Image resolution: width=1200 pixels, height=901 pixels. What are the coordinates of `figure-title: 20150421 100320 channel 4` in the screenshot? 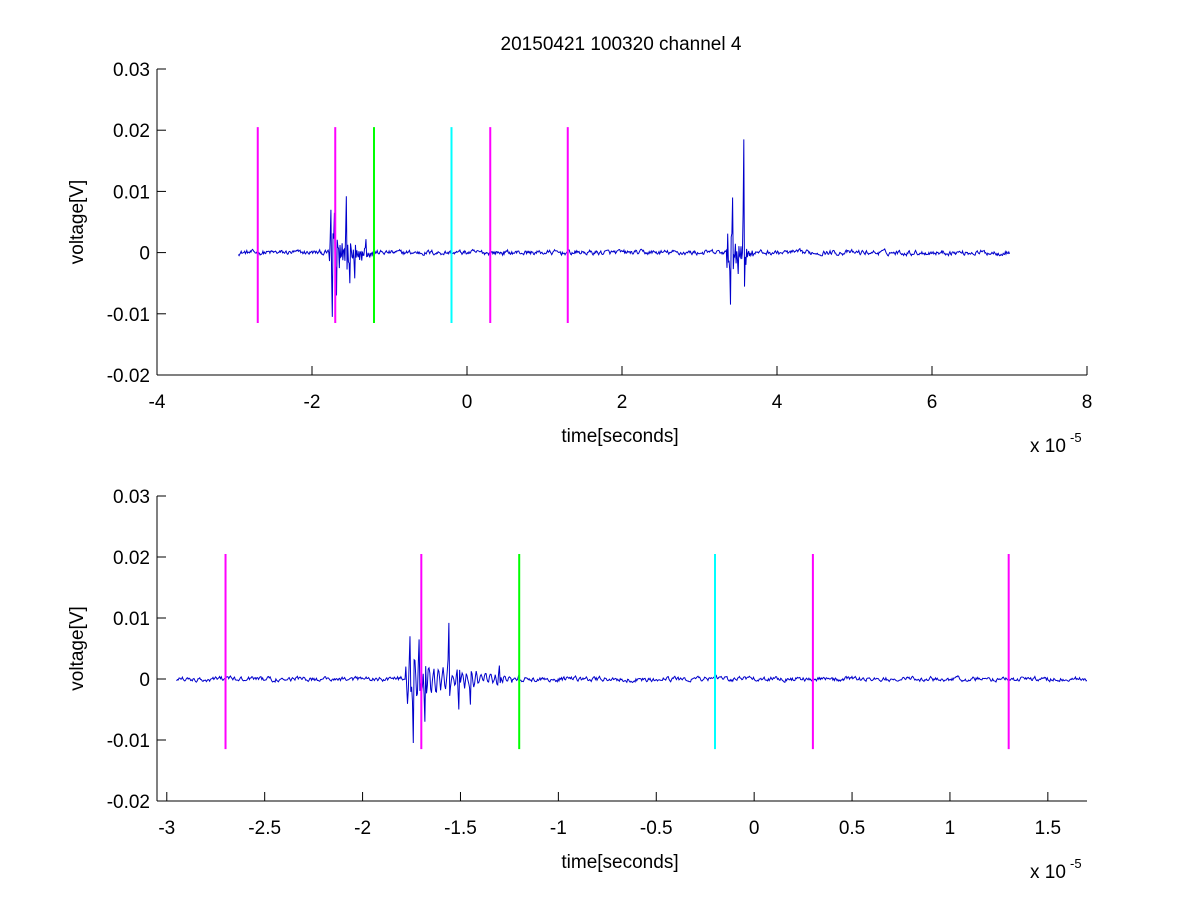 It's located at (621, 44).